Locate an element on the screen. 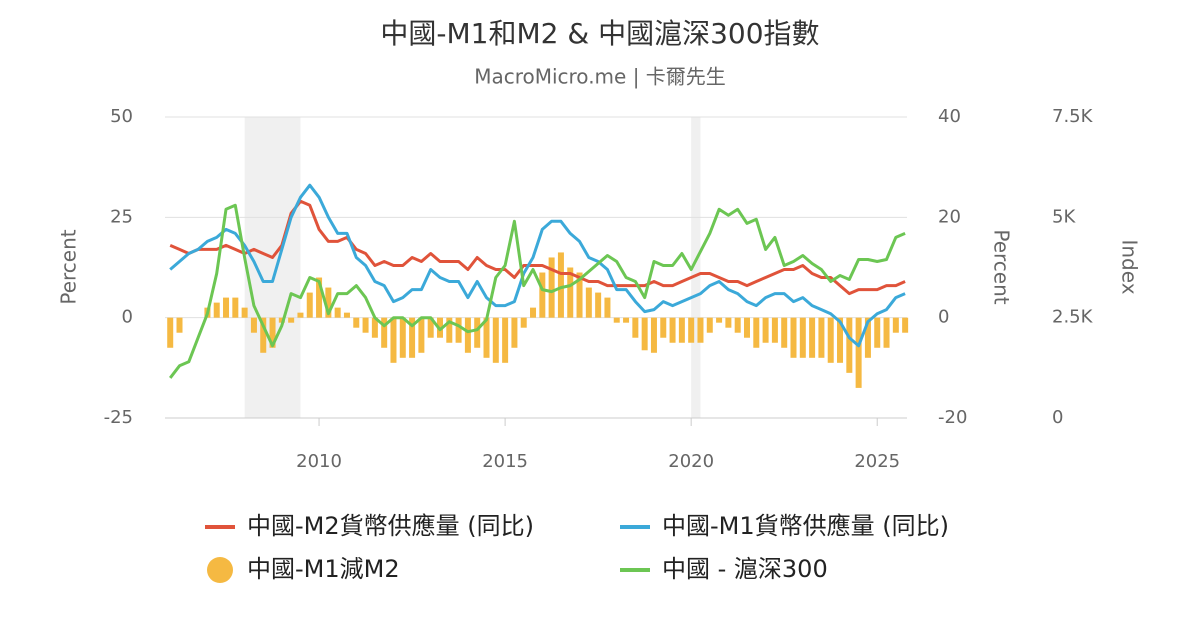 The width and height of the screenshot is (1200, 630). y2-tick-label: 20 is located at coordinates (949, 216).